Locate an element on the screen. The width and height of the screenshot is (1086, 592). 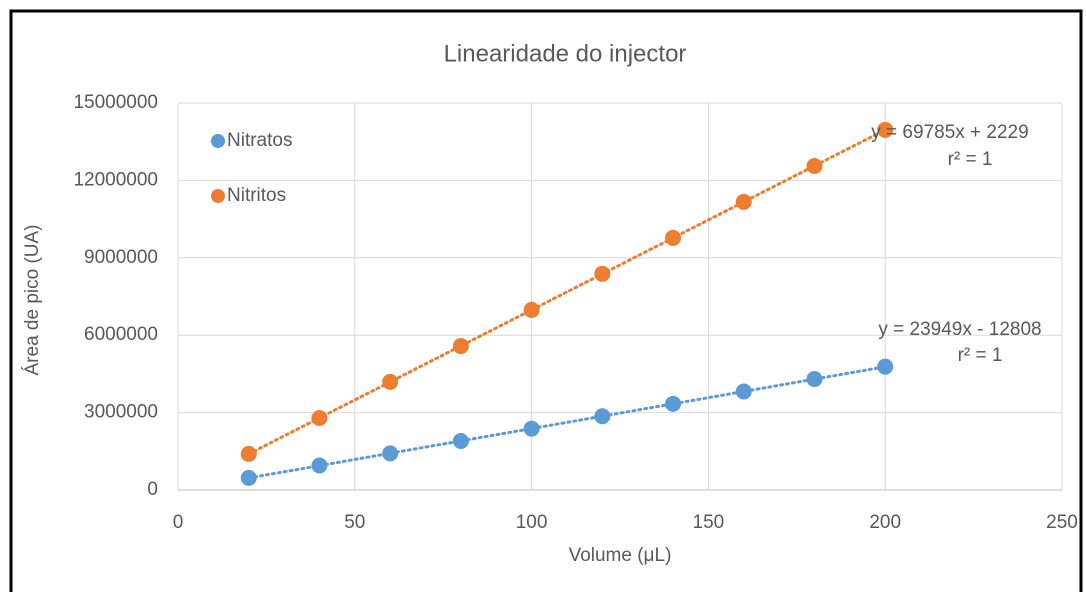
trendline-label: y = 23949x - 12808 is located at coordinates (959, 329).